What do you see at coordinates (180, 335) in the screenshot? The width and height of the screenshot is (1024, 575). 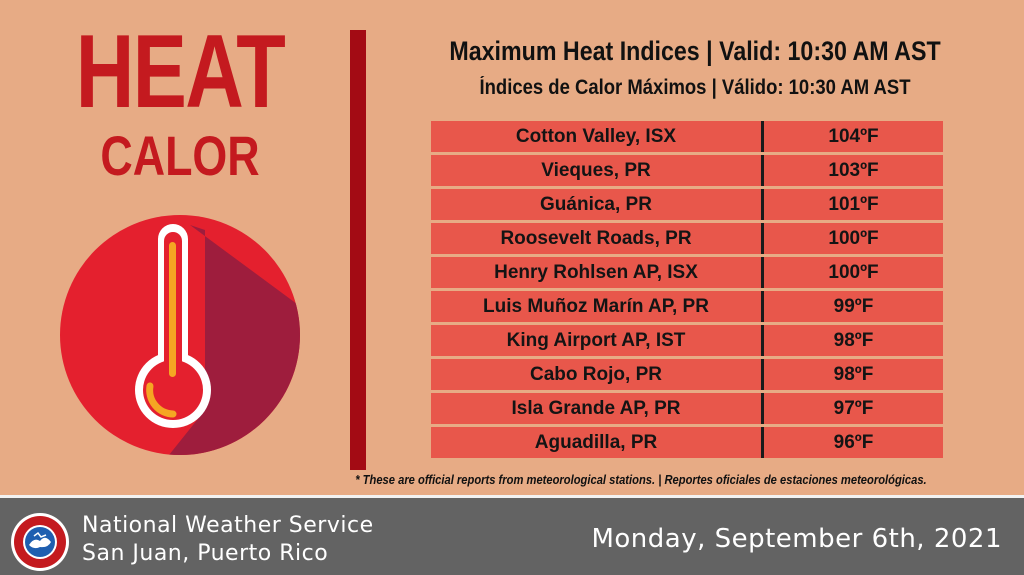 I see `thermometer-icon` at bounding box center [180, 335].